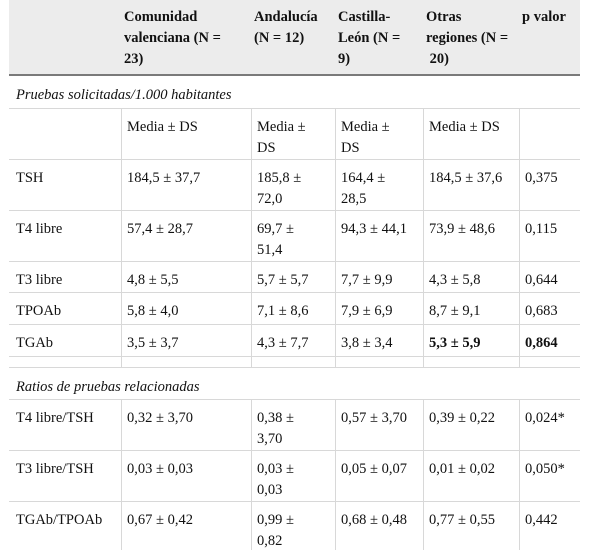 Image resolution: width=590 pixels, height=553 pixels. What do you see at coordinates (270, 541) in the screenshot?
I see `cell-line: 0,82` at bounding box center [270, 541].